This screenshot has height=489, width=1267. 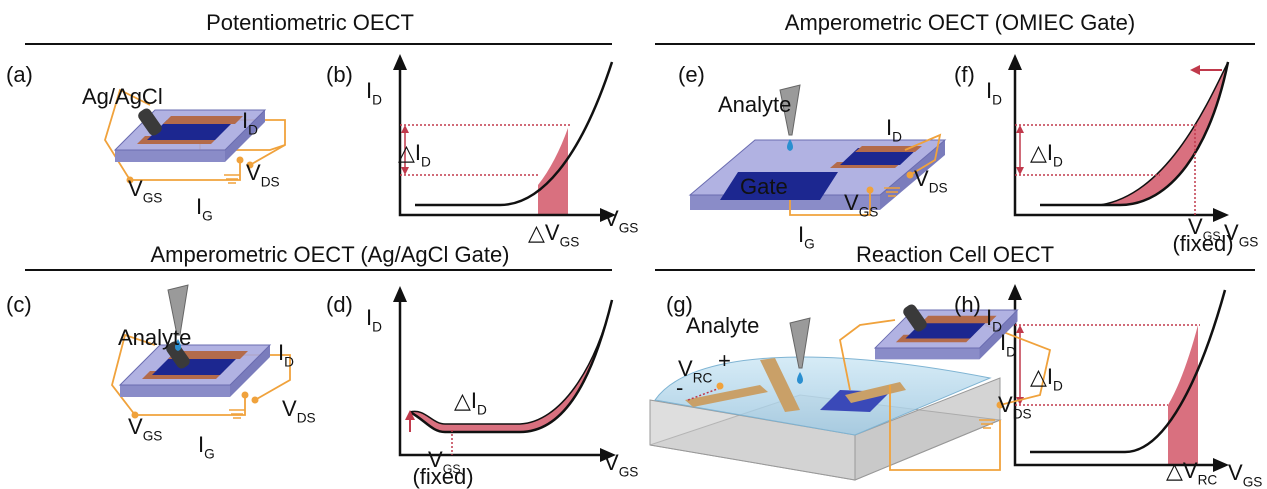 What do you see at coordinates (310, 22) in the screenshot?
I see `section-title: Potentiometric OECT` at bounding box center [310, 22].